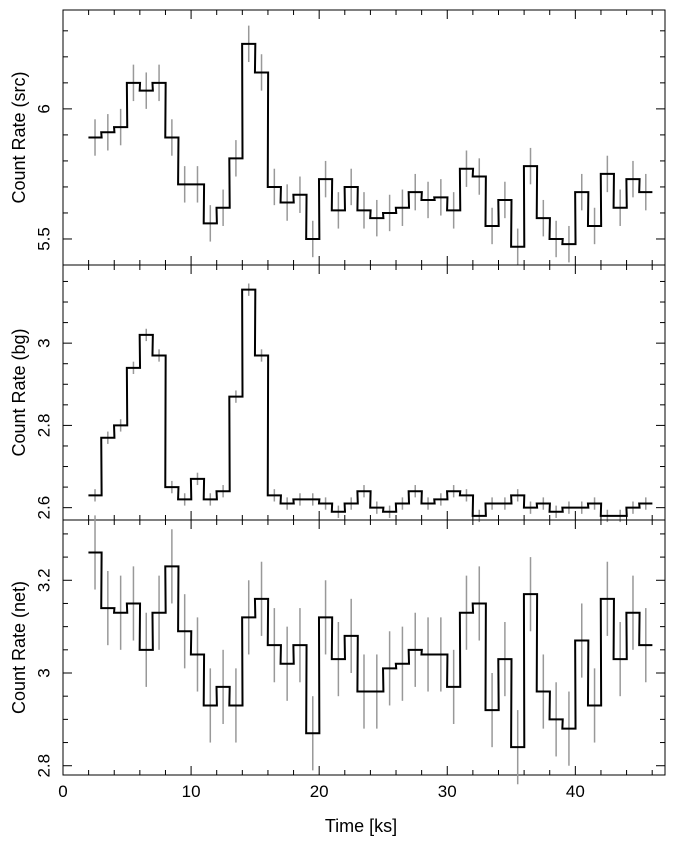 This screenshot has height=845, width=676. I want to click on y-tick-label: 5.5, so click(43, 239).